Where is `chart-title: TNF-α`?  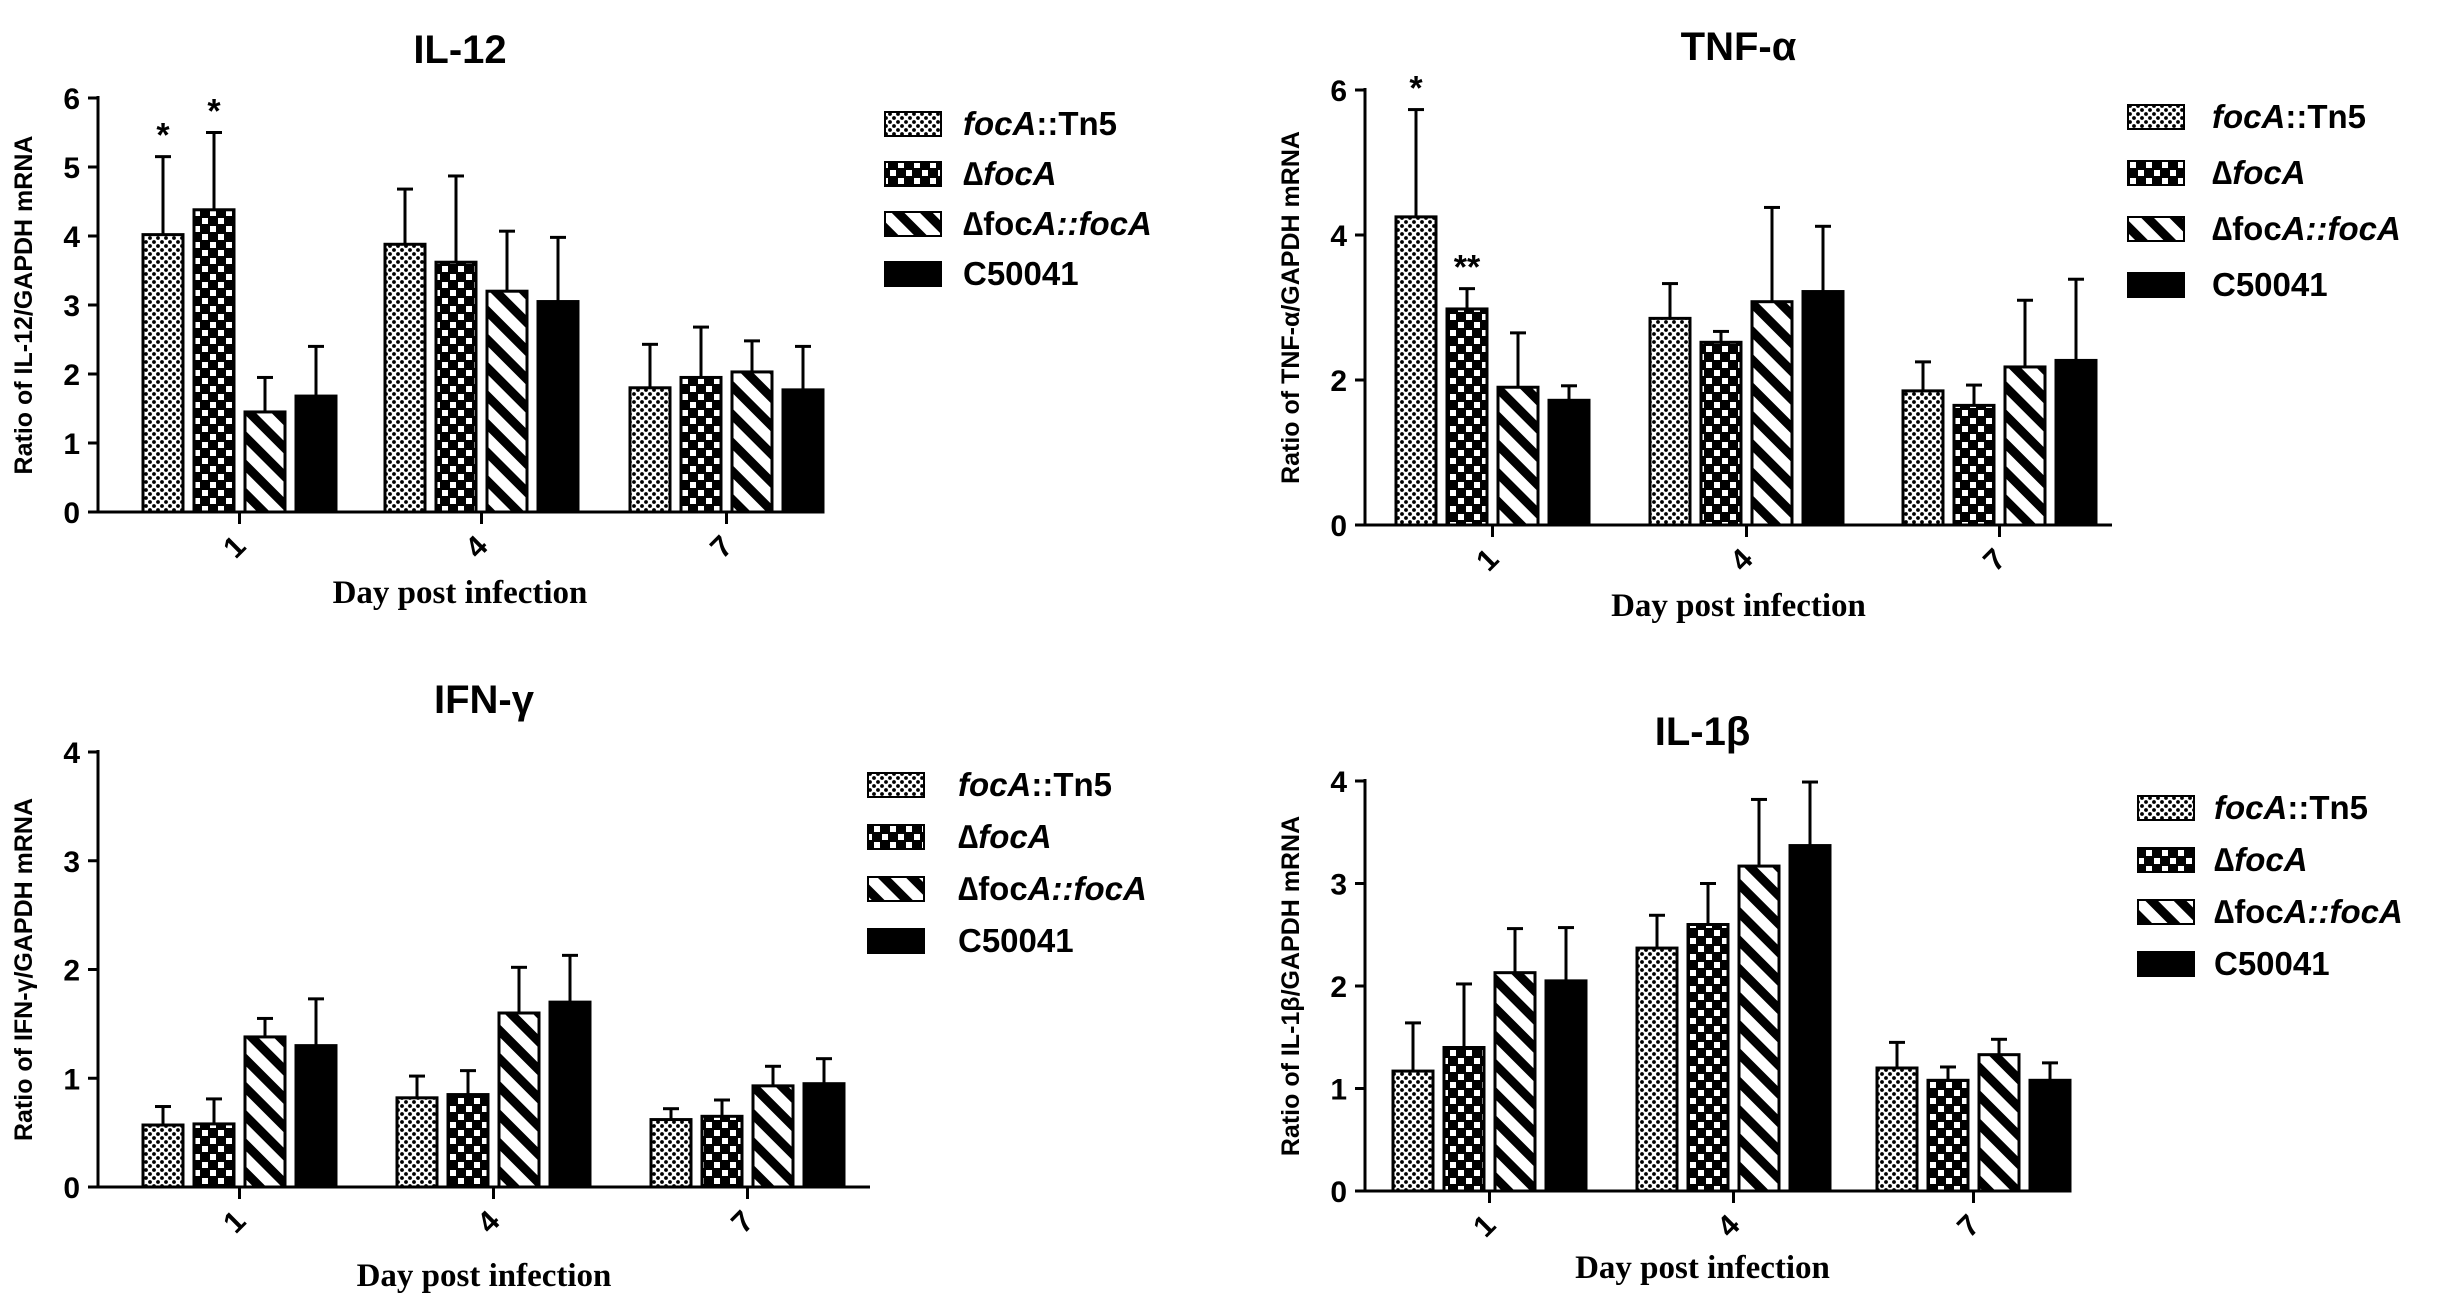 chart-title: TNF-α is located at coordinates (1739, 47).